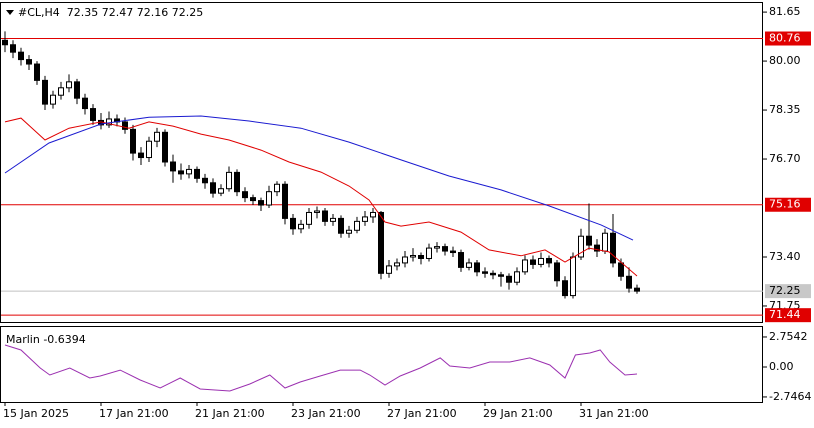 This screenshot has height=428, width=814. What do you see at coordinates (10, 12) in the screenshot?
I see `menu-arrow` at bounding box center [10, 12].